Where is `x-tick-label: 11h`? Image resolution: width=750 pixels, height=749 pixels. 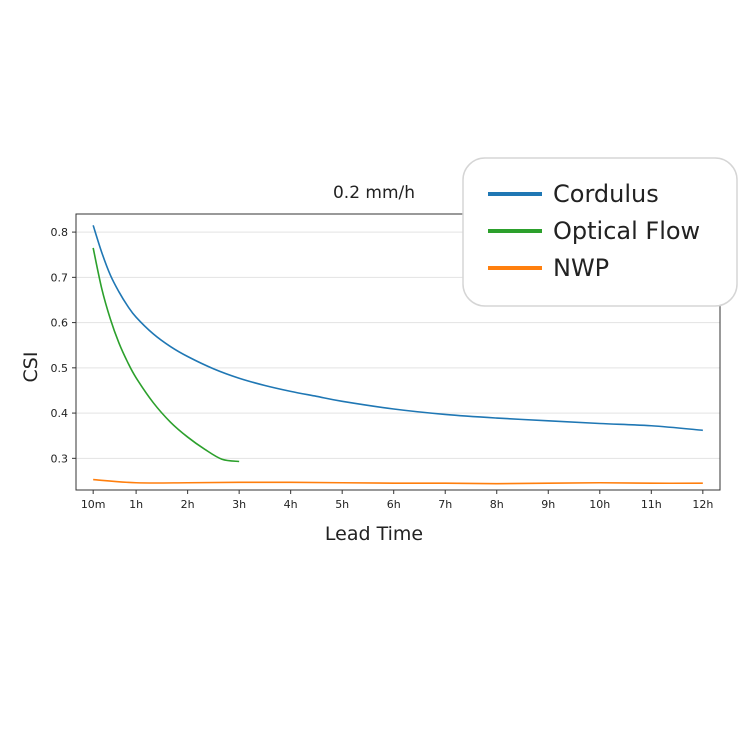
x-tick-label: 11h is located at coordinates (651, 504).